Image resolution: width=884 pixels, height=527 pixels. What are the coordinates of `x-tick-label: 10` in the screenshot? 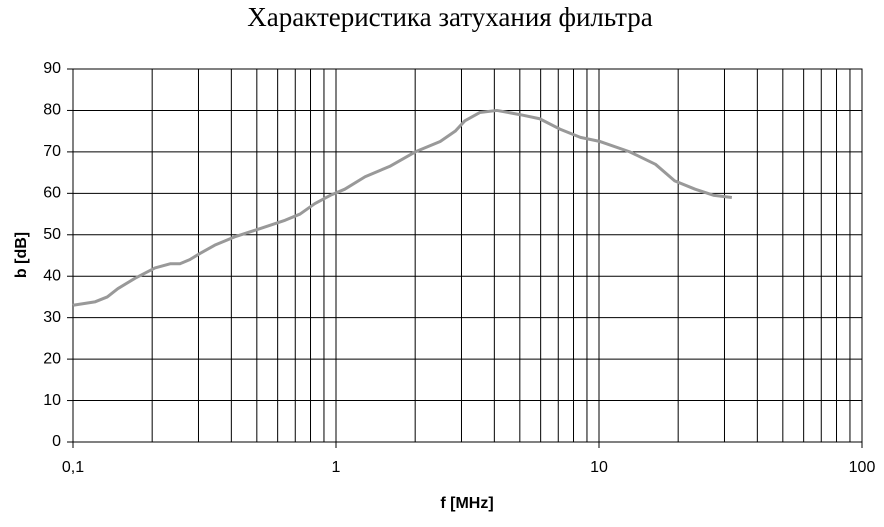 It's located at (599, 467).